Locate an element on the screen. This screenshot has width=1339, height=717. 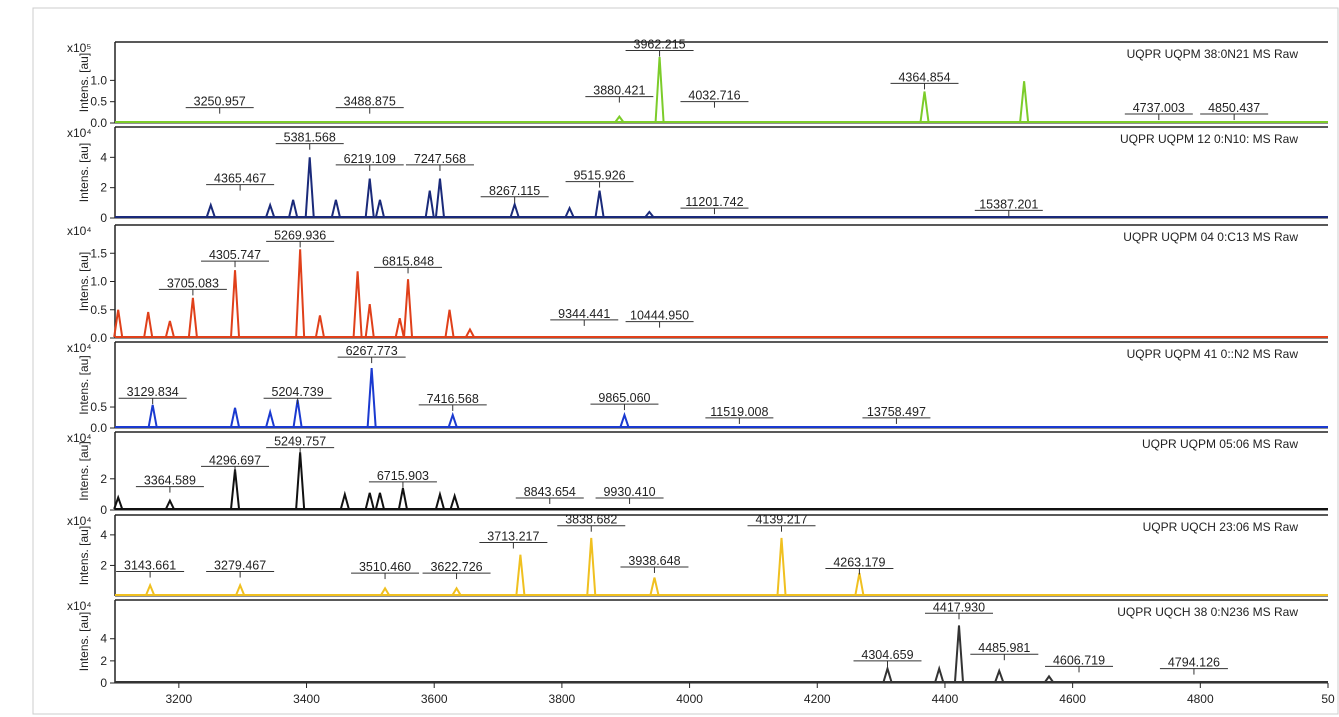
panel-title: UQPR UQPM 05:06 MS Raw is located at coordinates (1220, 444).